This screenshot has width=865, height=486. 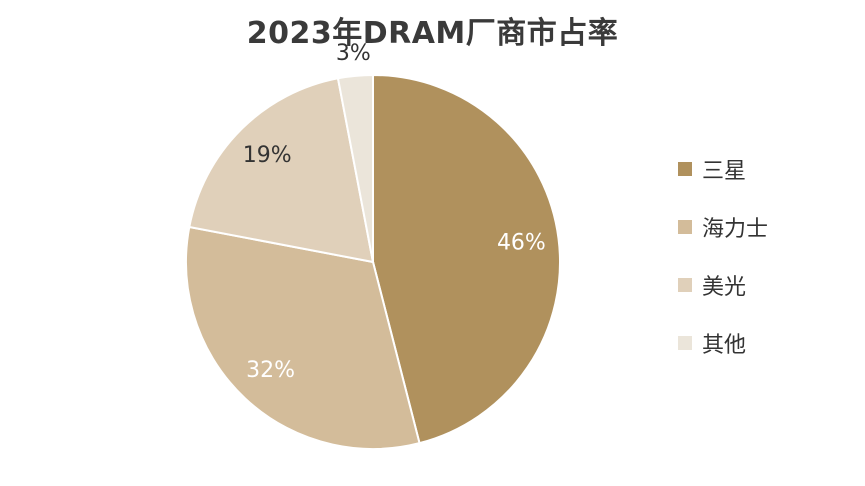 I want to click on legend-item-hynix: 海力士, so click(x=723, y=227).